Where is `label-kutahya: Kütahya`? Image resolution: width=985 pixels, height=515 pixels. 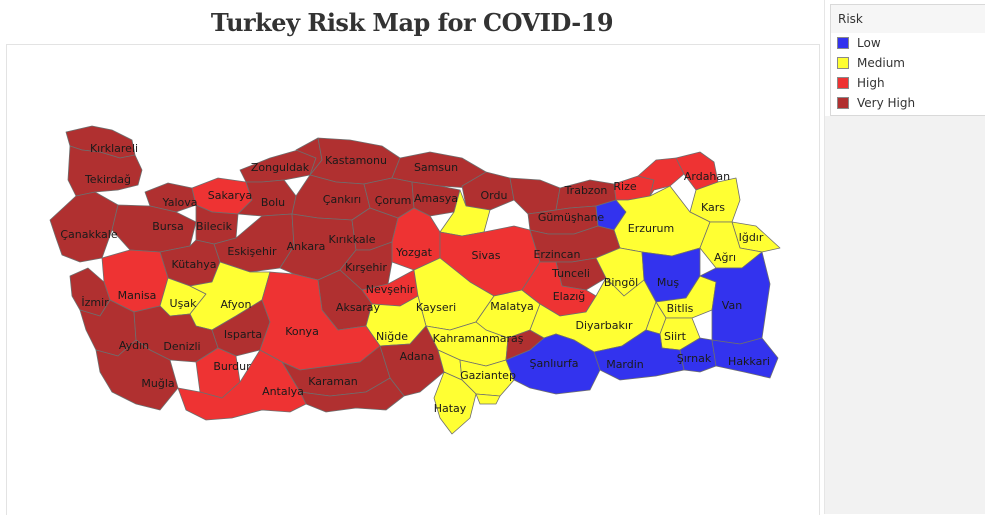 label-kutahya: Kütahya is located at coordinates (194, 264).